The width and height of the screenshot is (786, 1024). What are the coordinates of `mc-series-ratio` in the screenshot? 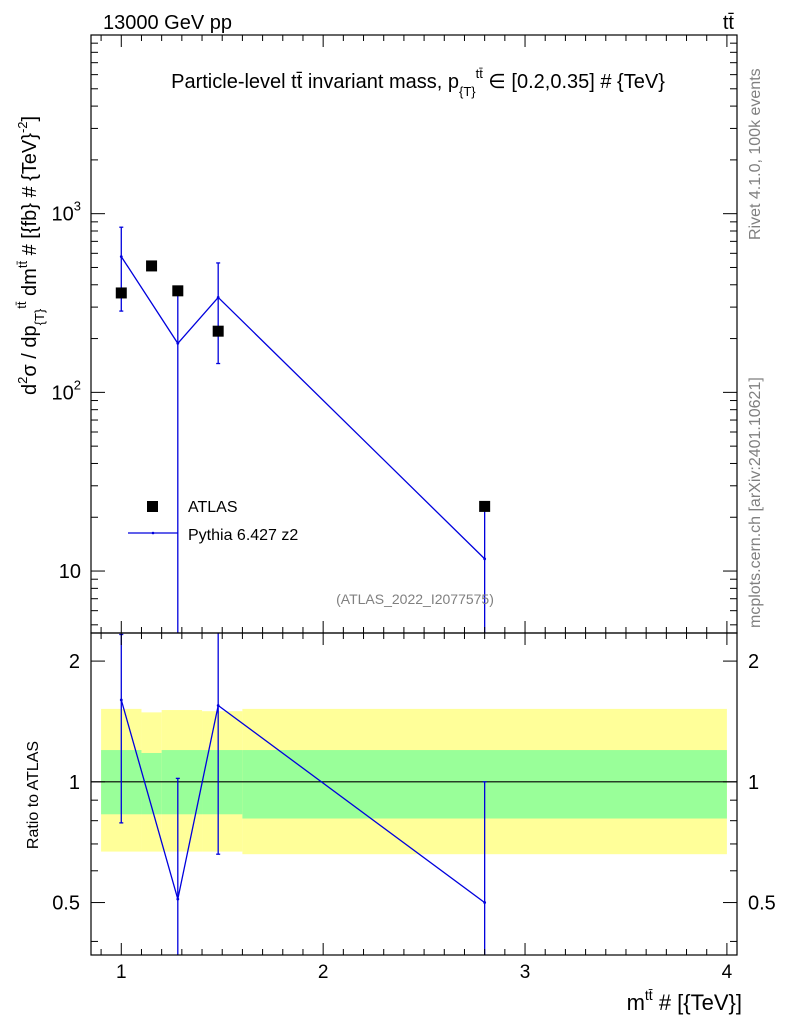 It's located at (303, 794).